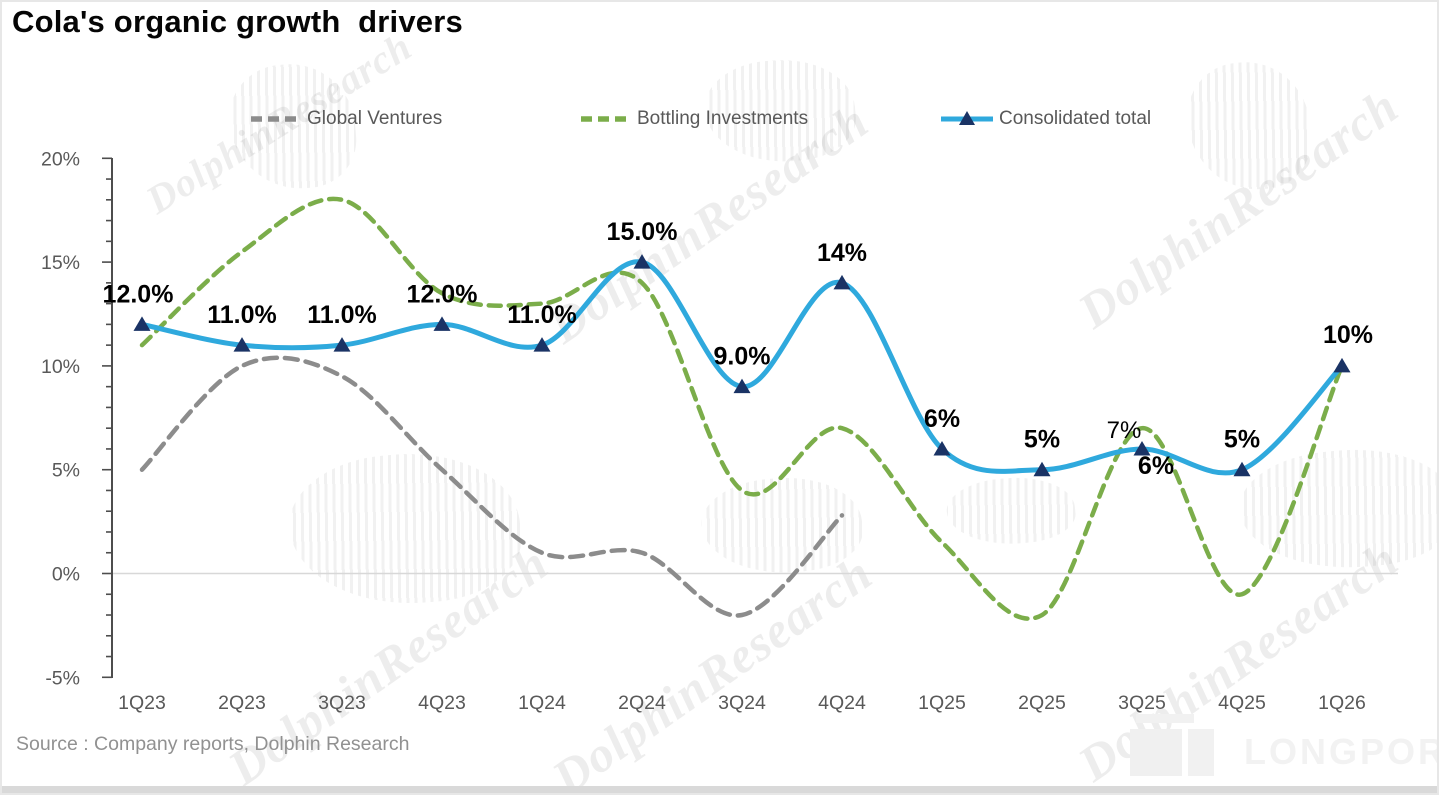 This screenshot has height=795, width=1439. Describe the element at coordinates (62, 678) in the screenshot. I see `y-tick-label: -5%` at that location.